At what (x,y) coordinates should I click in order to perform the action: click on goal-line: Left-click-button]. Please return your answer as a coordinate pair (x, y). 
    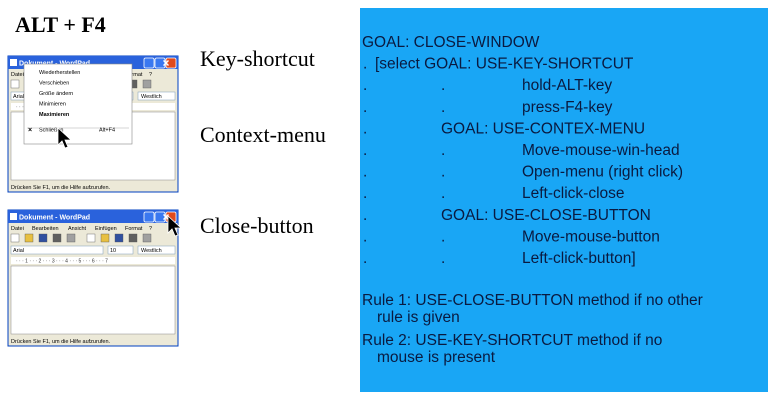
    Looking at the image, I should click on (579, 258).